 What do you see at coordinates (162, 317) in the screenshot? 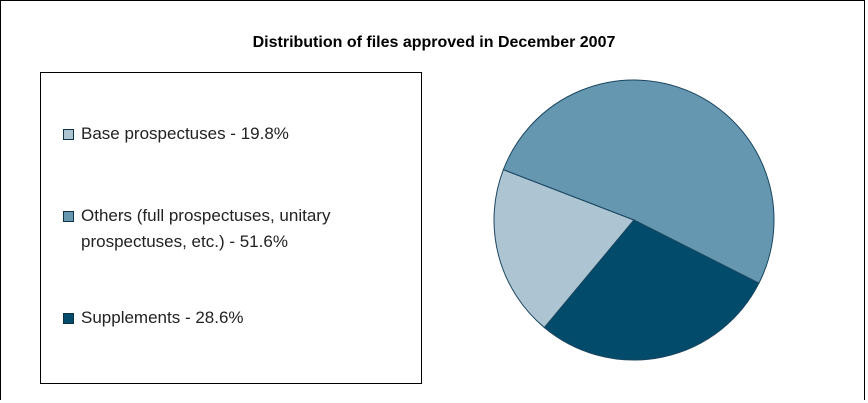
I see `legend-label: Supplements - 28.6%` at bounding box center [162, 317].